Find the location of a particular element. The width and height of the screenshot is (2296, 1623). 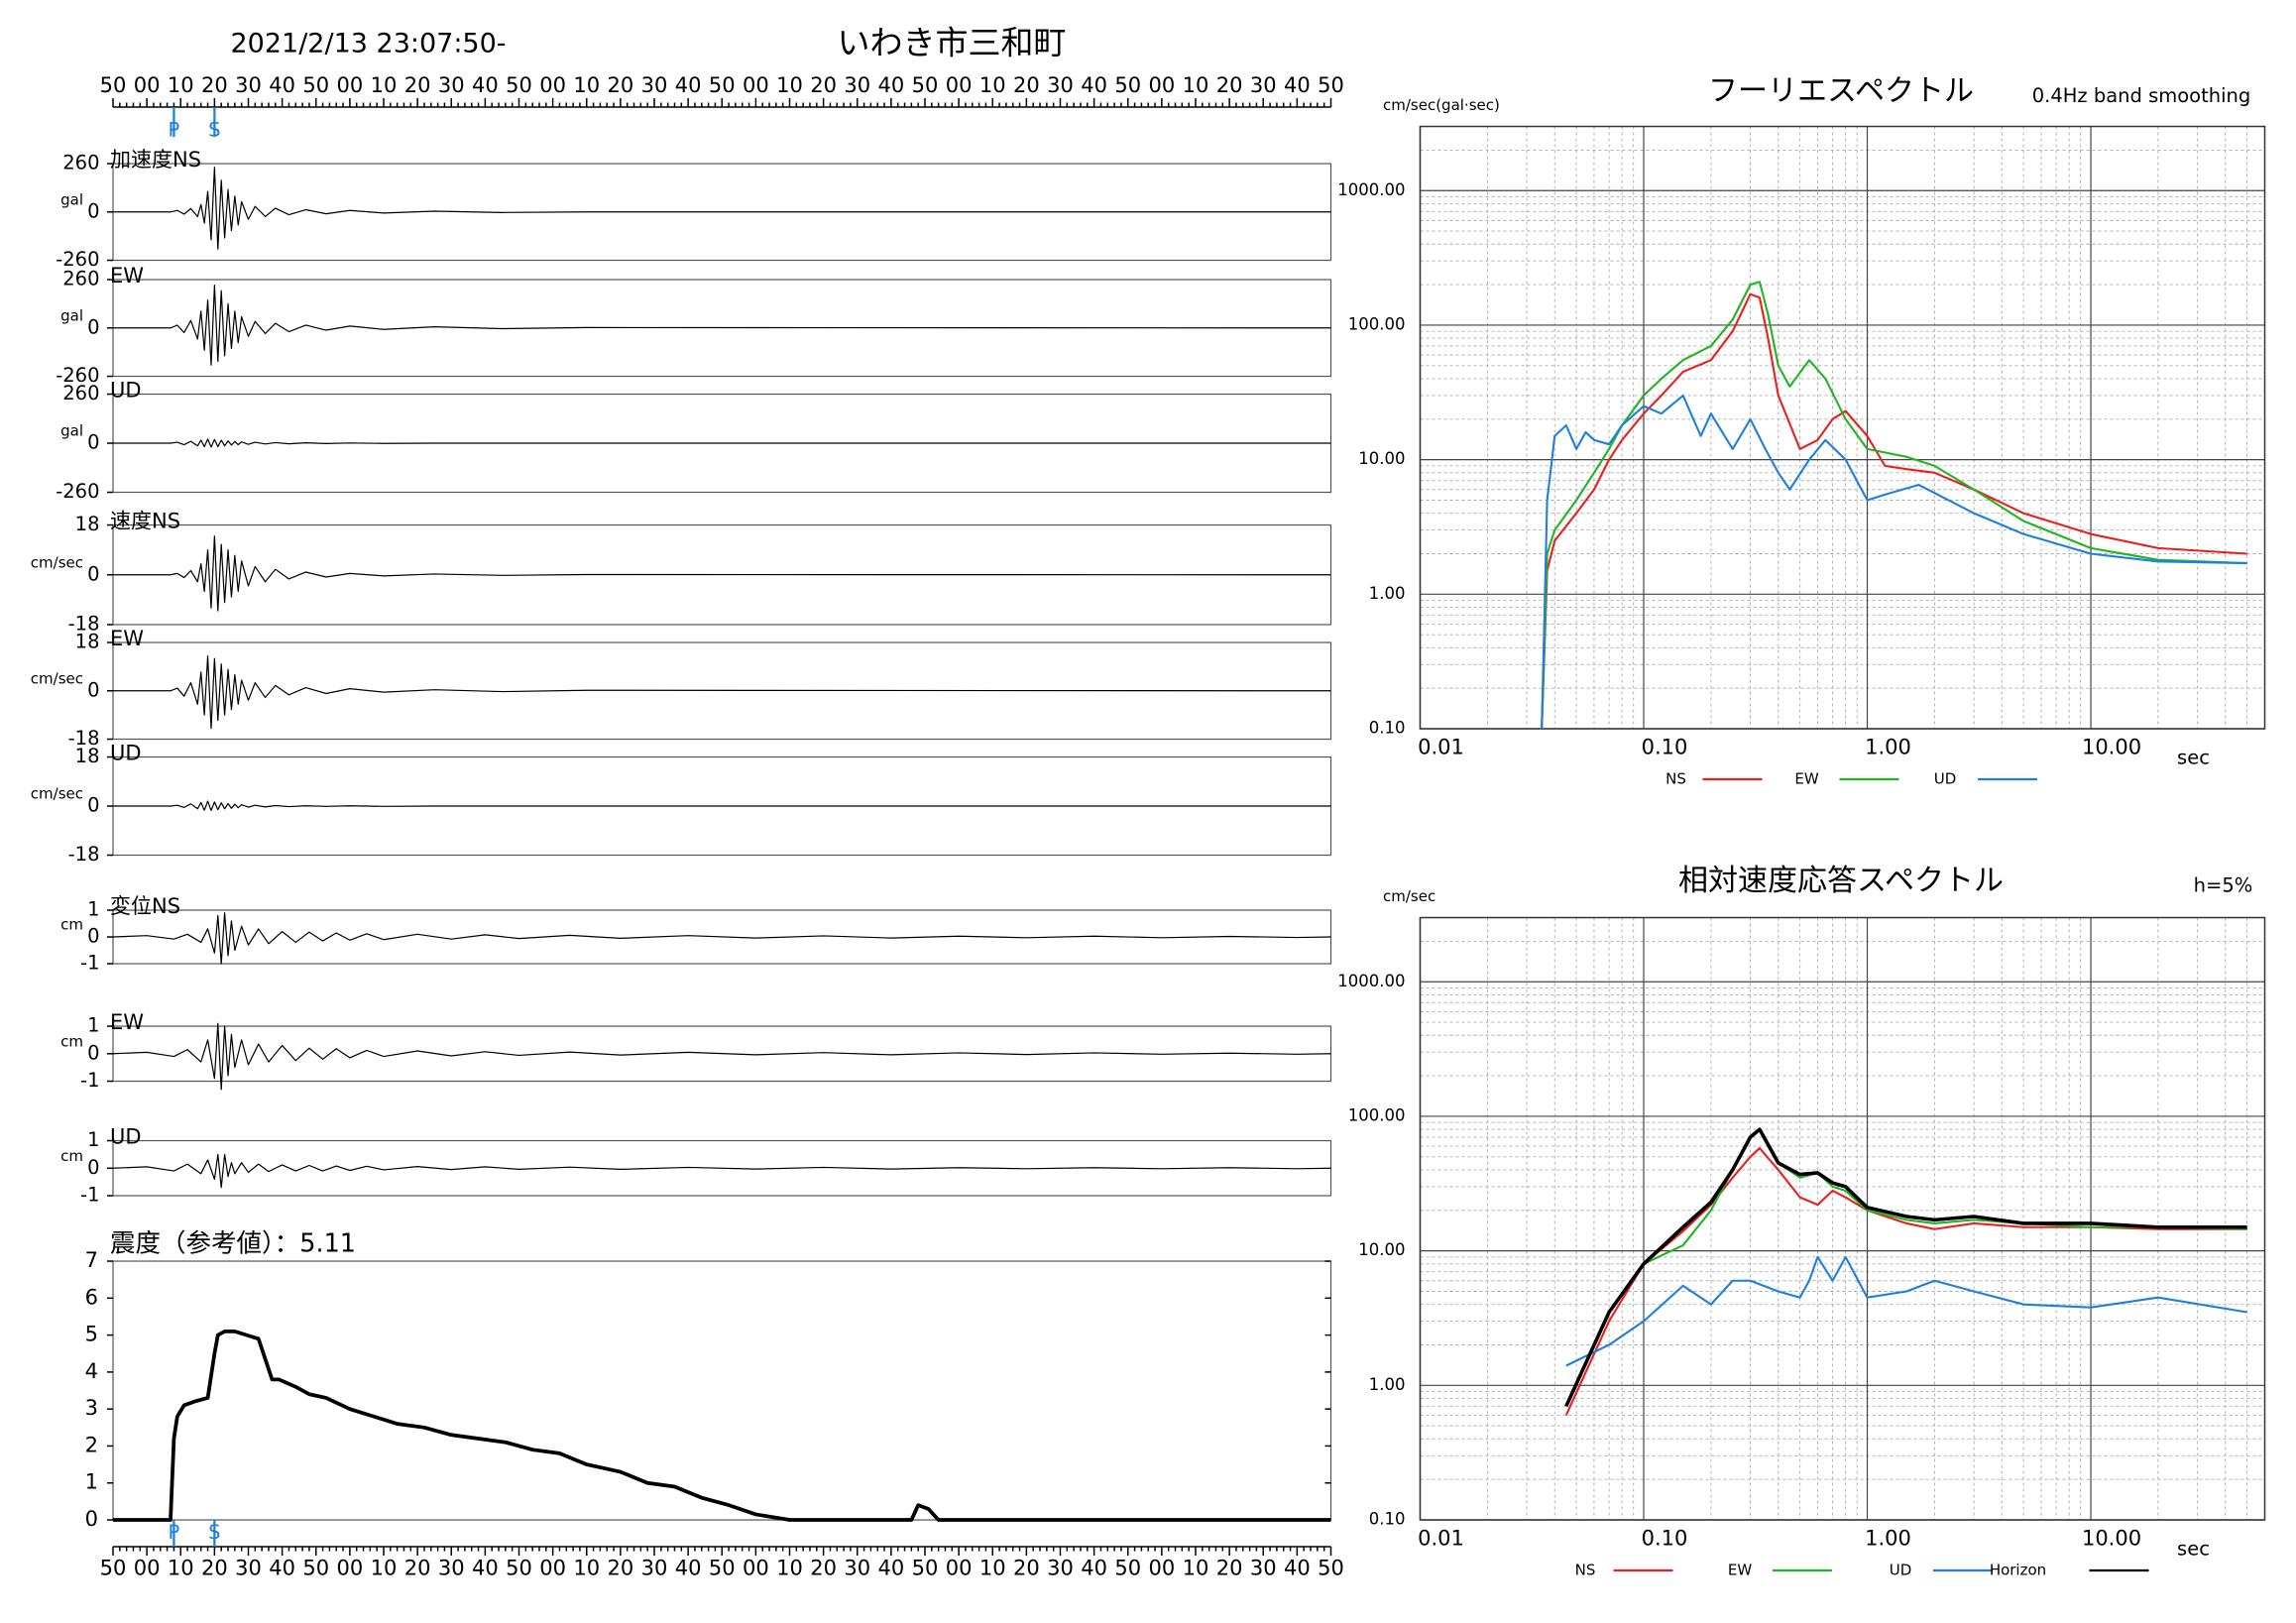

y-tick-label: 4 is located at coordinates (92, 1371).